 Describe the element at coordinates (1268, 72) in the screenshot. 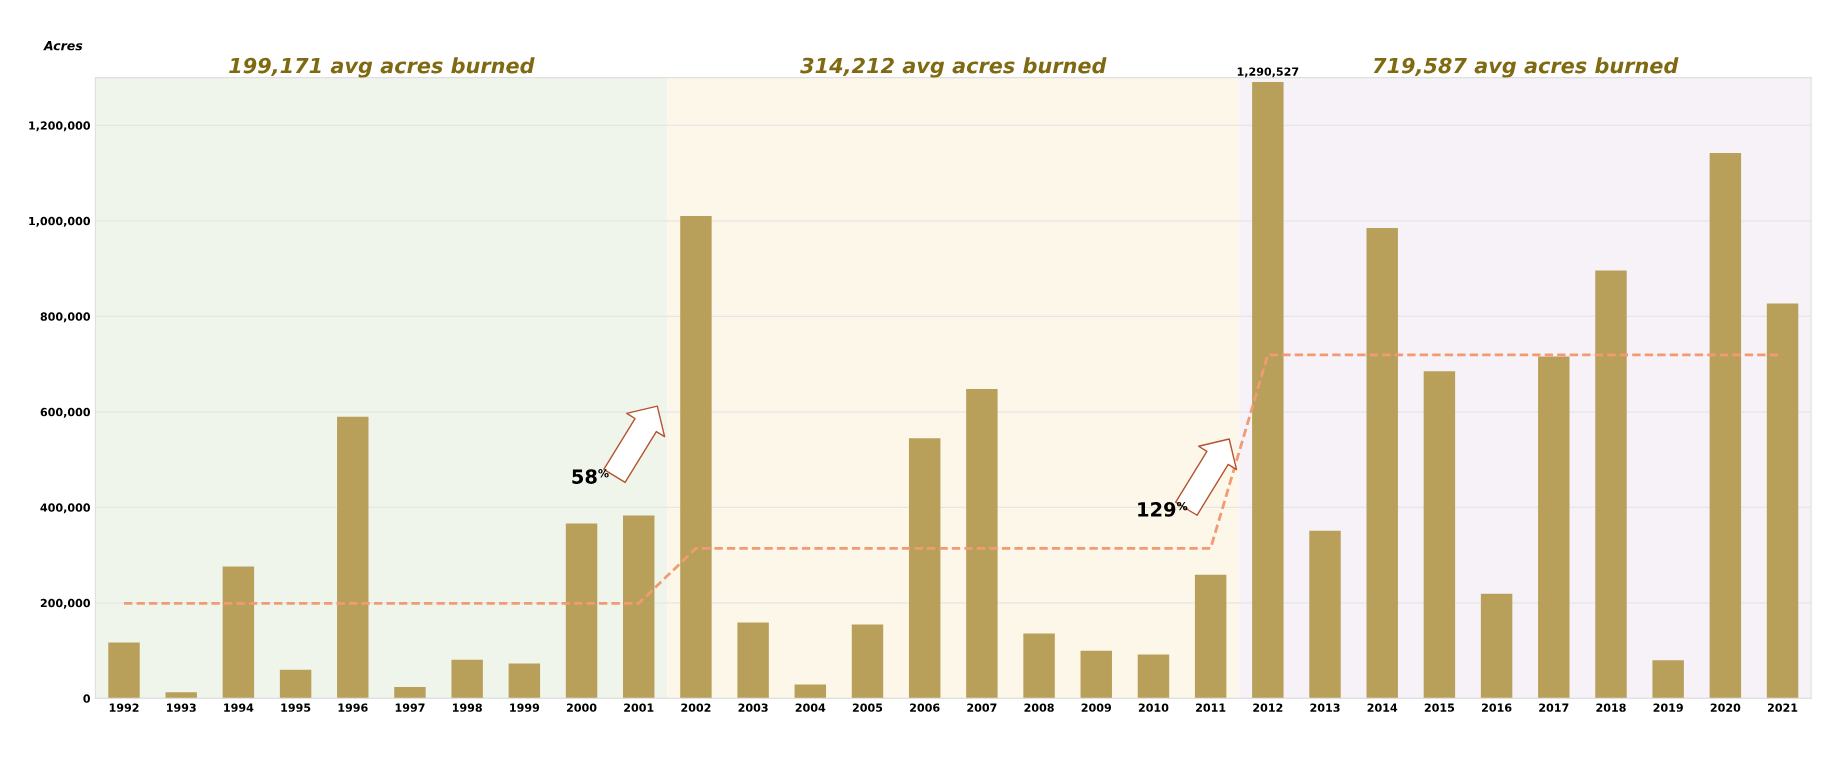

I see `data-label: 1,290,527` at that location.